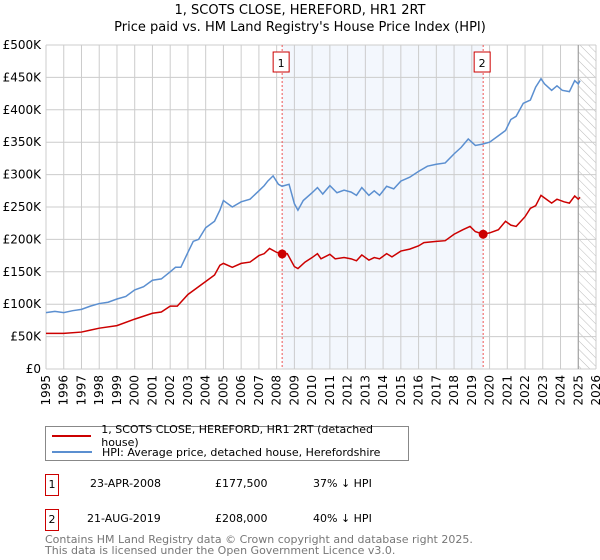 The image size is (600, 560). What do you see at coordinates (126, 483) in the screenshot?
I see `sale-date: 23-APR-2008` at bounding box center [126, 483].